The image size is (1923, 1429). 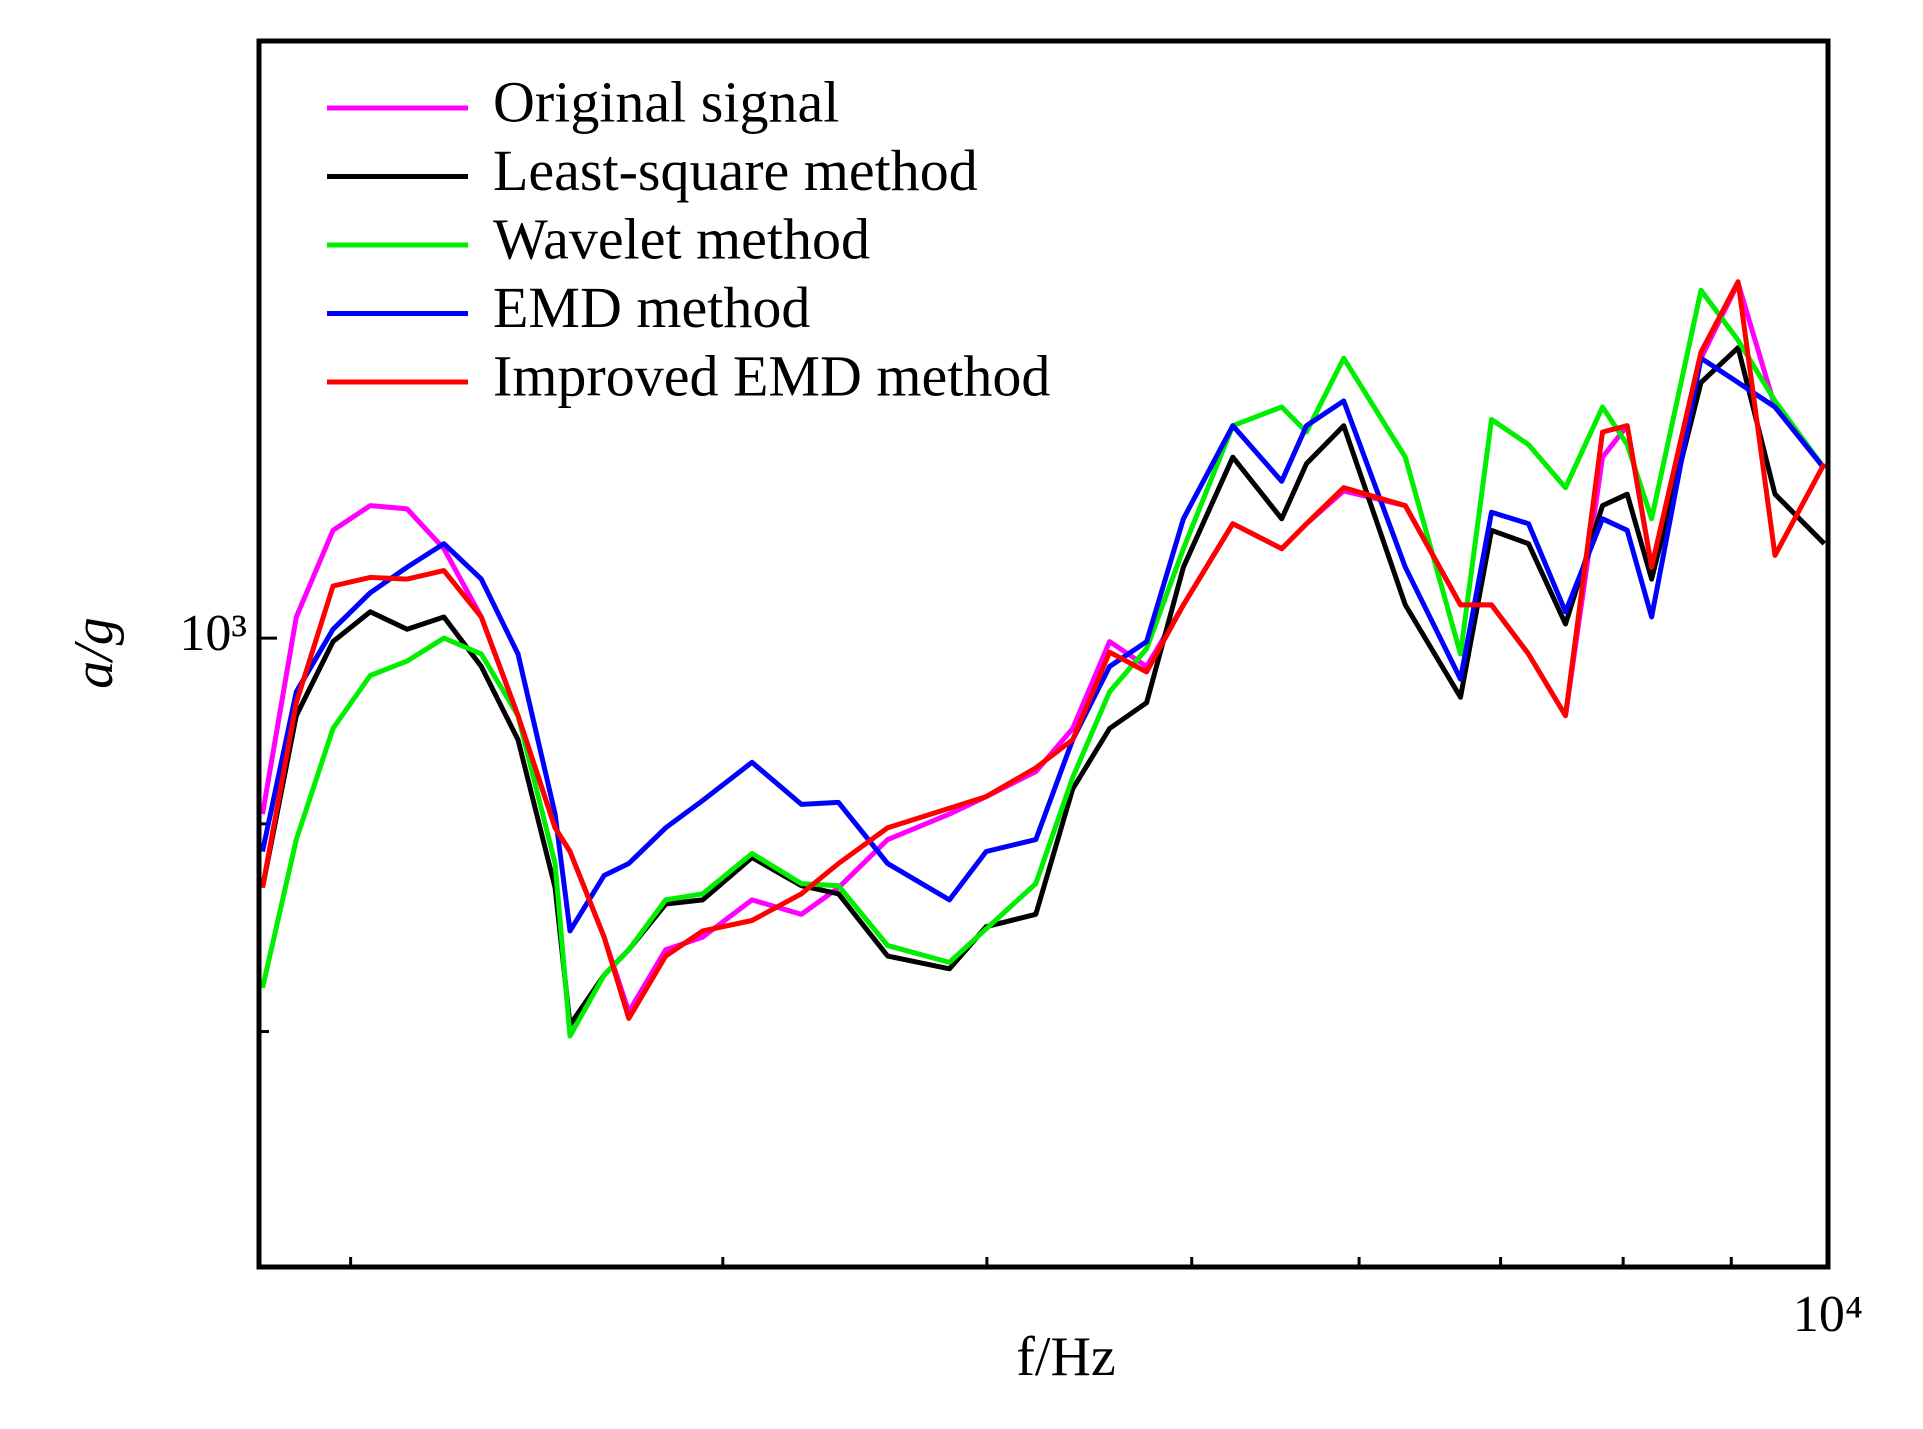 What do you see at coordinates (1066, 1357) in the screenshot?
I see `x-axis-label: f/Hz` at bounding box center [1066, 1357].